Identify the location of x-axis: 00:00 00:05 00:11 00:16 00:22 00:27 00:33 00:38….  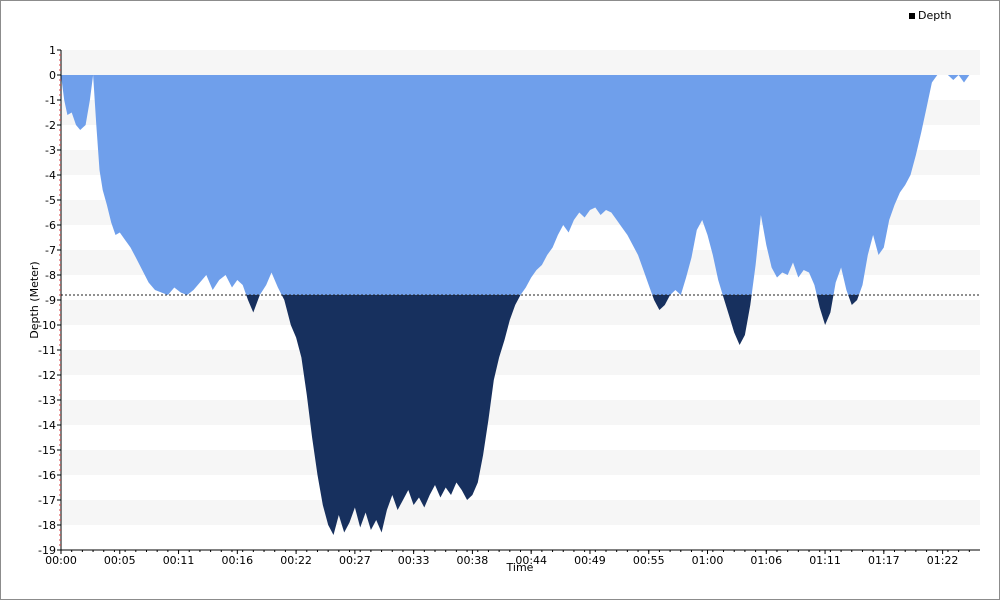
(512, 558).